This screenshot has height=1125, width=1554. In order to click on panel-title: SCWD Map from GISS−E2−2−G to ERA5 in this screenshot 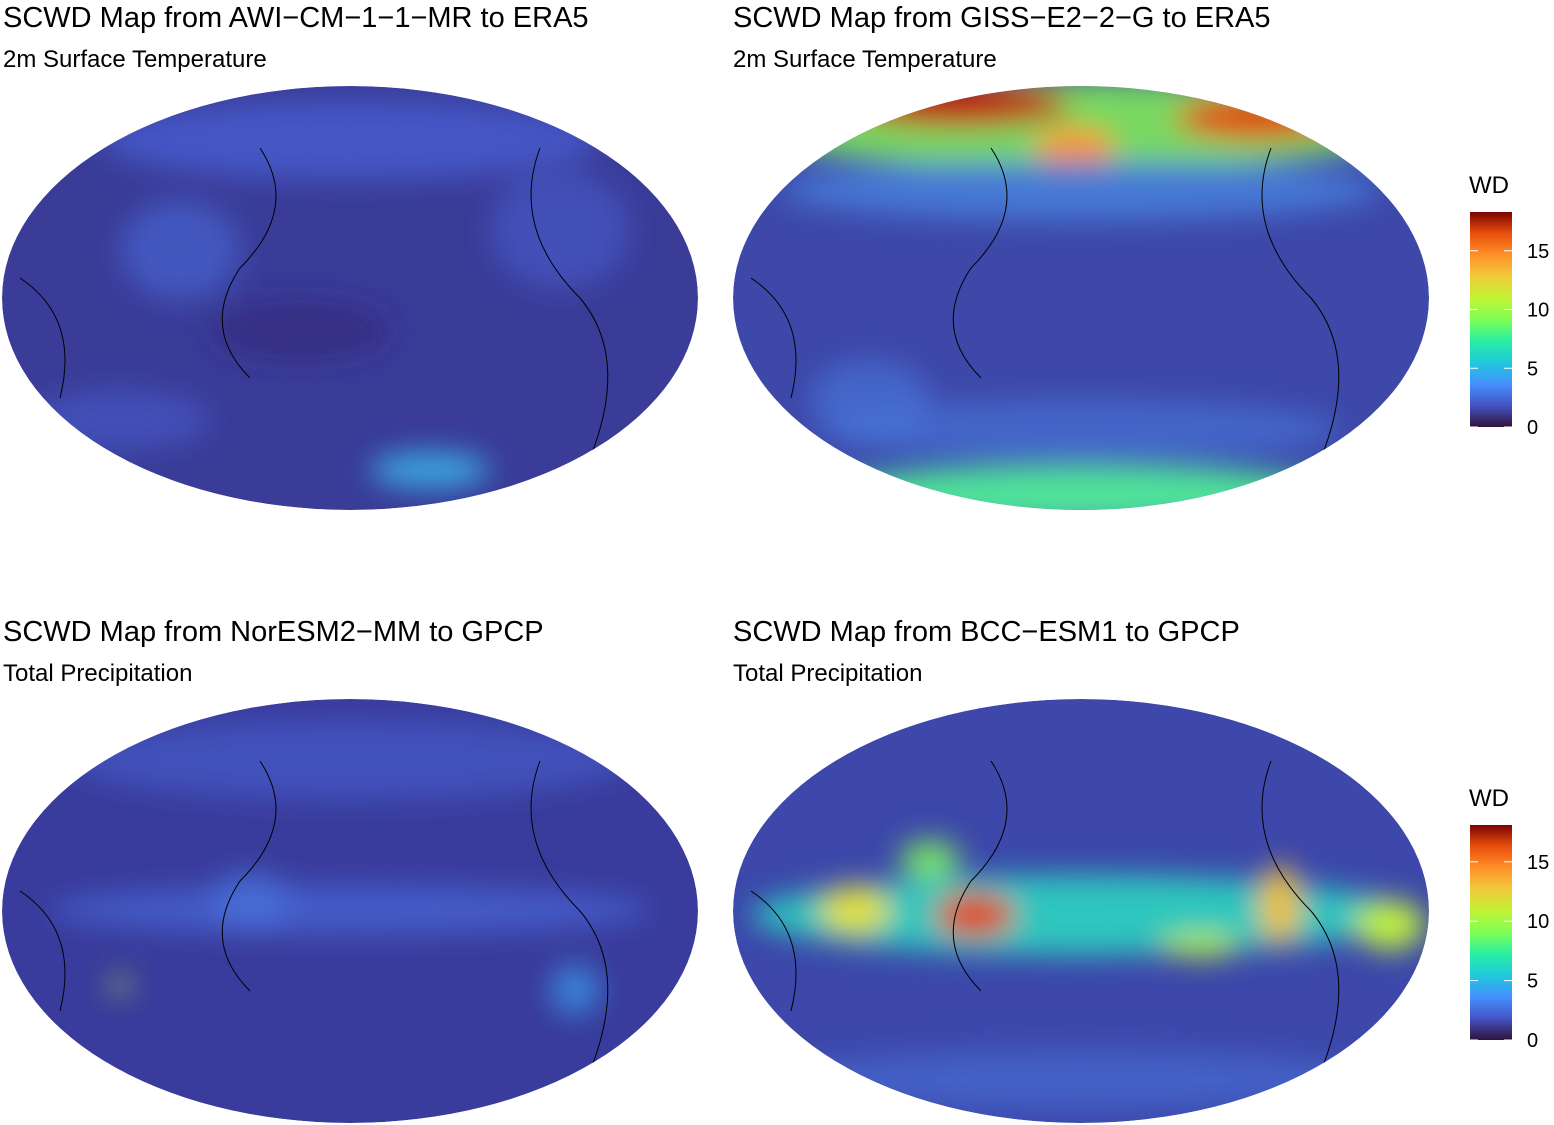, I will do `click(1002, 18)`.